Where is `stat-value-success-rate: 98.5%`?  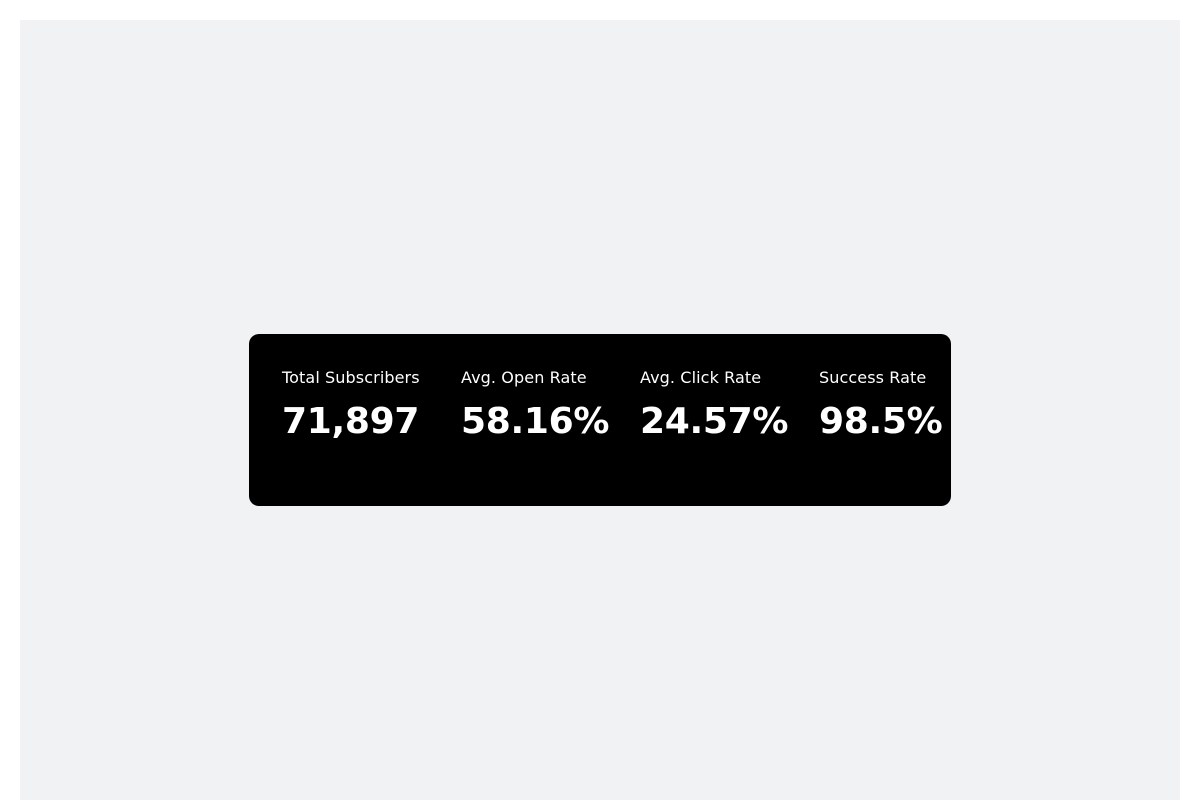
stat-value-success-rate: 98.5% is located at coordinates (881, 421).